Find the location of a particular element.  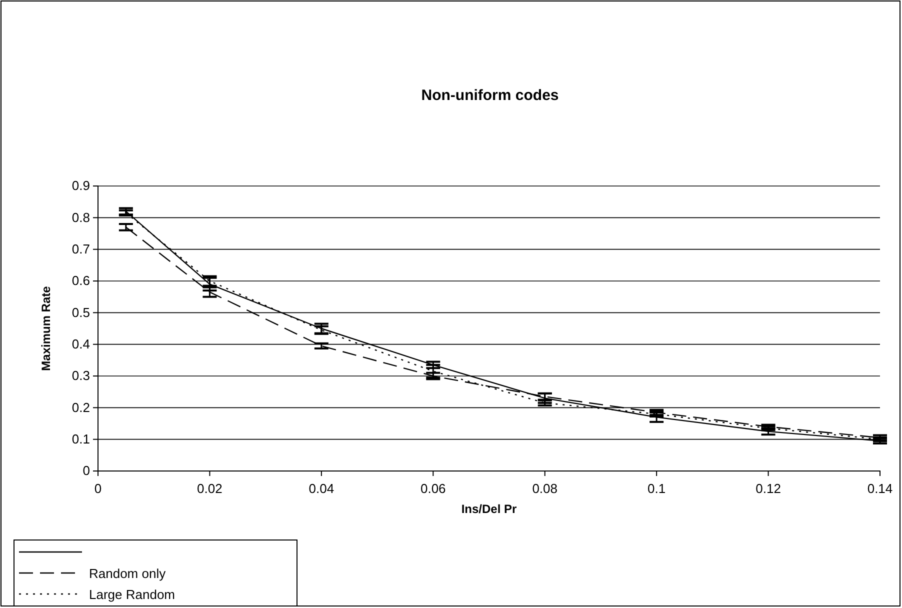

x-tick-label: 0 is located at coordinates (98, 488).